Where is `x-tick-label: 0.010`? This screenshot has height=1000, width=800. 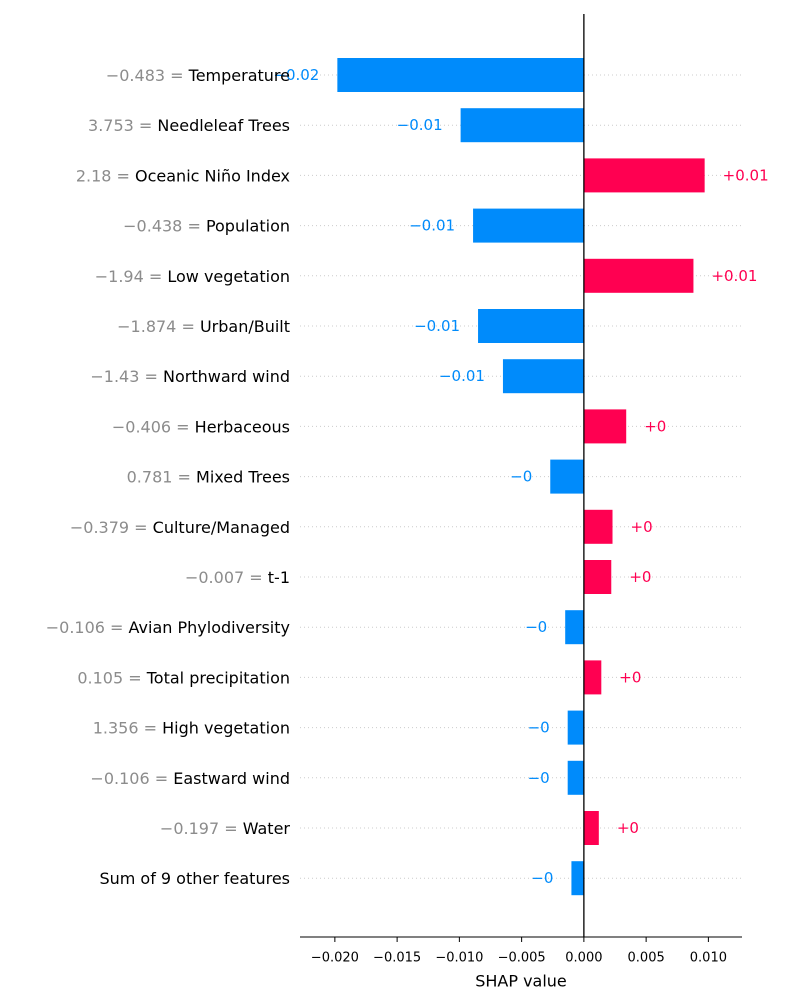 x-tick-label: 0.010 is located at coordinates (708, 958).